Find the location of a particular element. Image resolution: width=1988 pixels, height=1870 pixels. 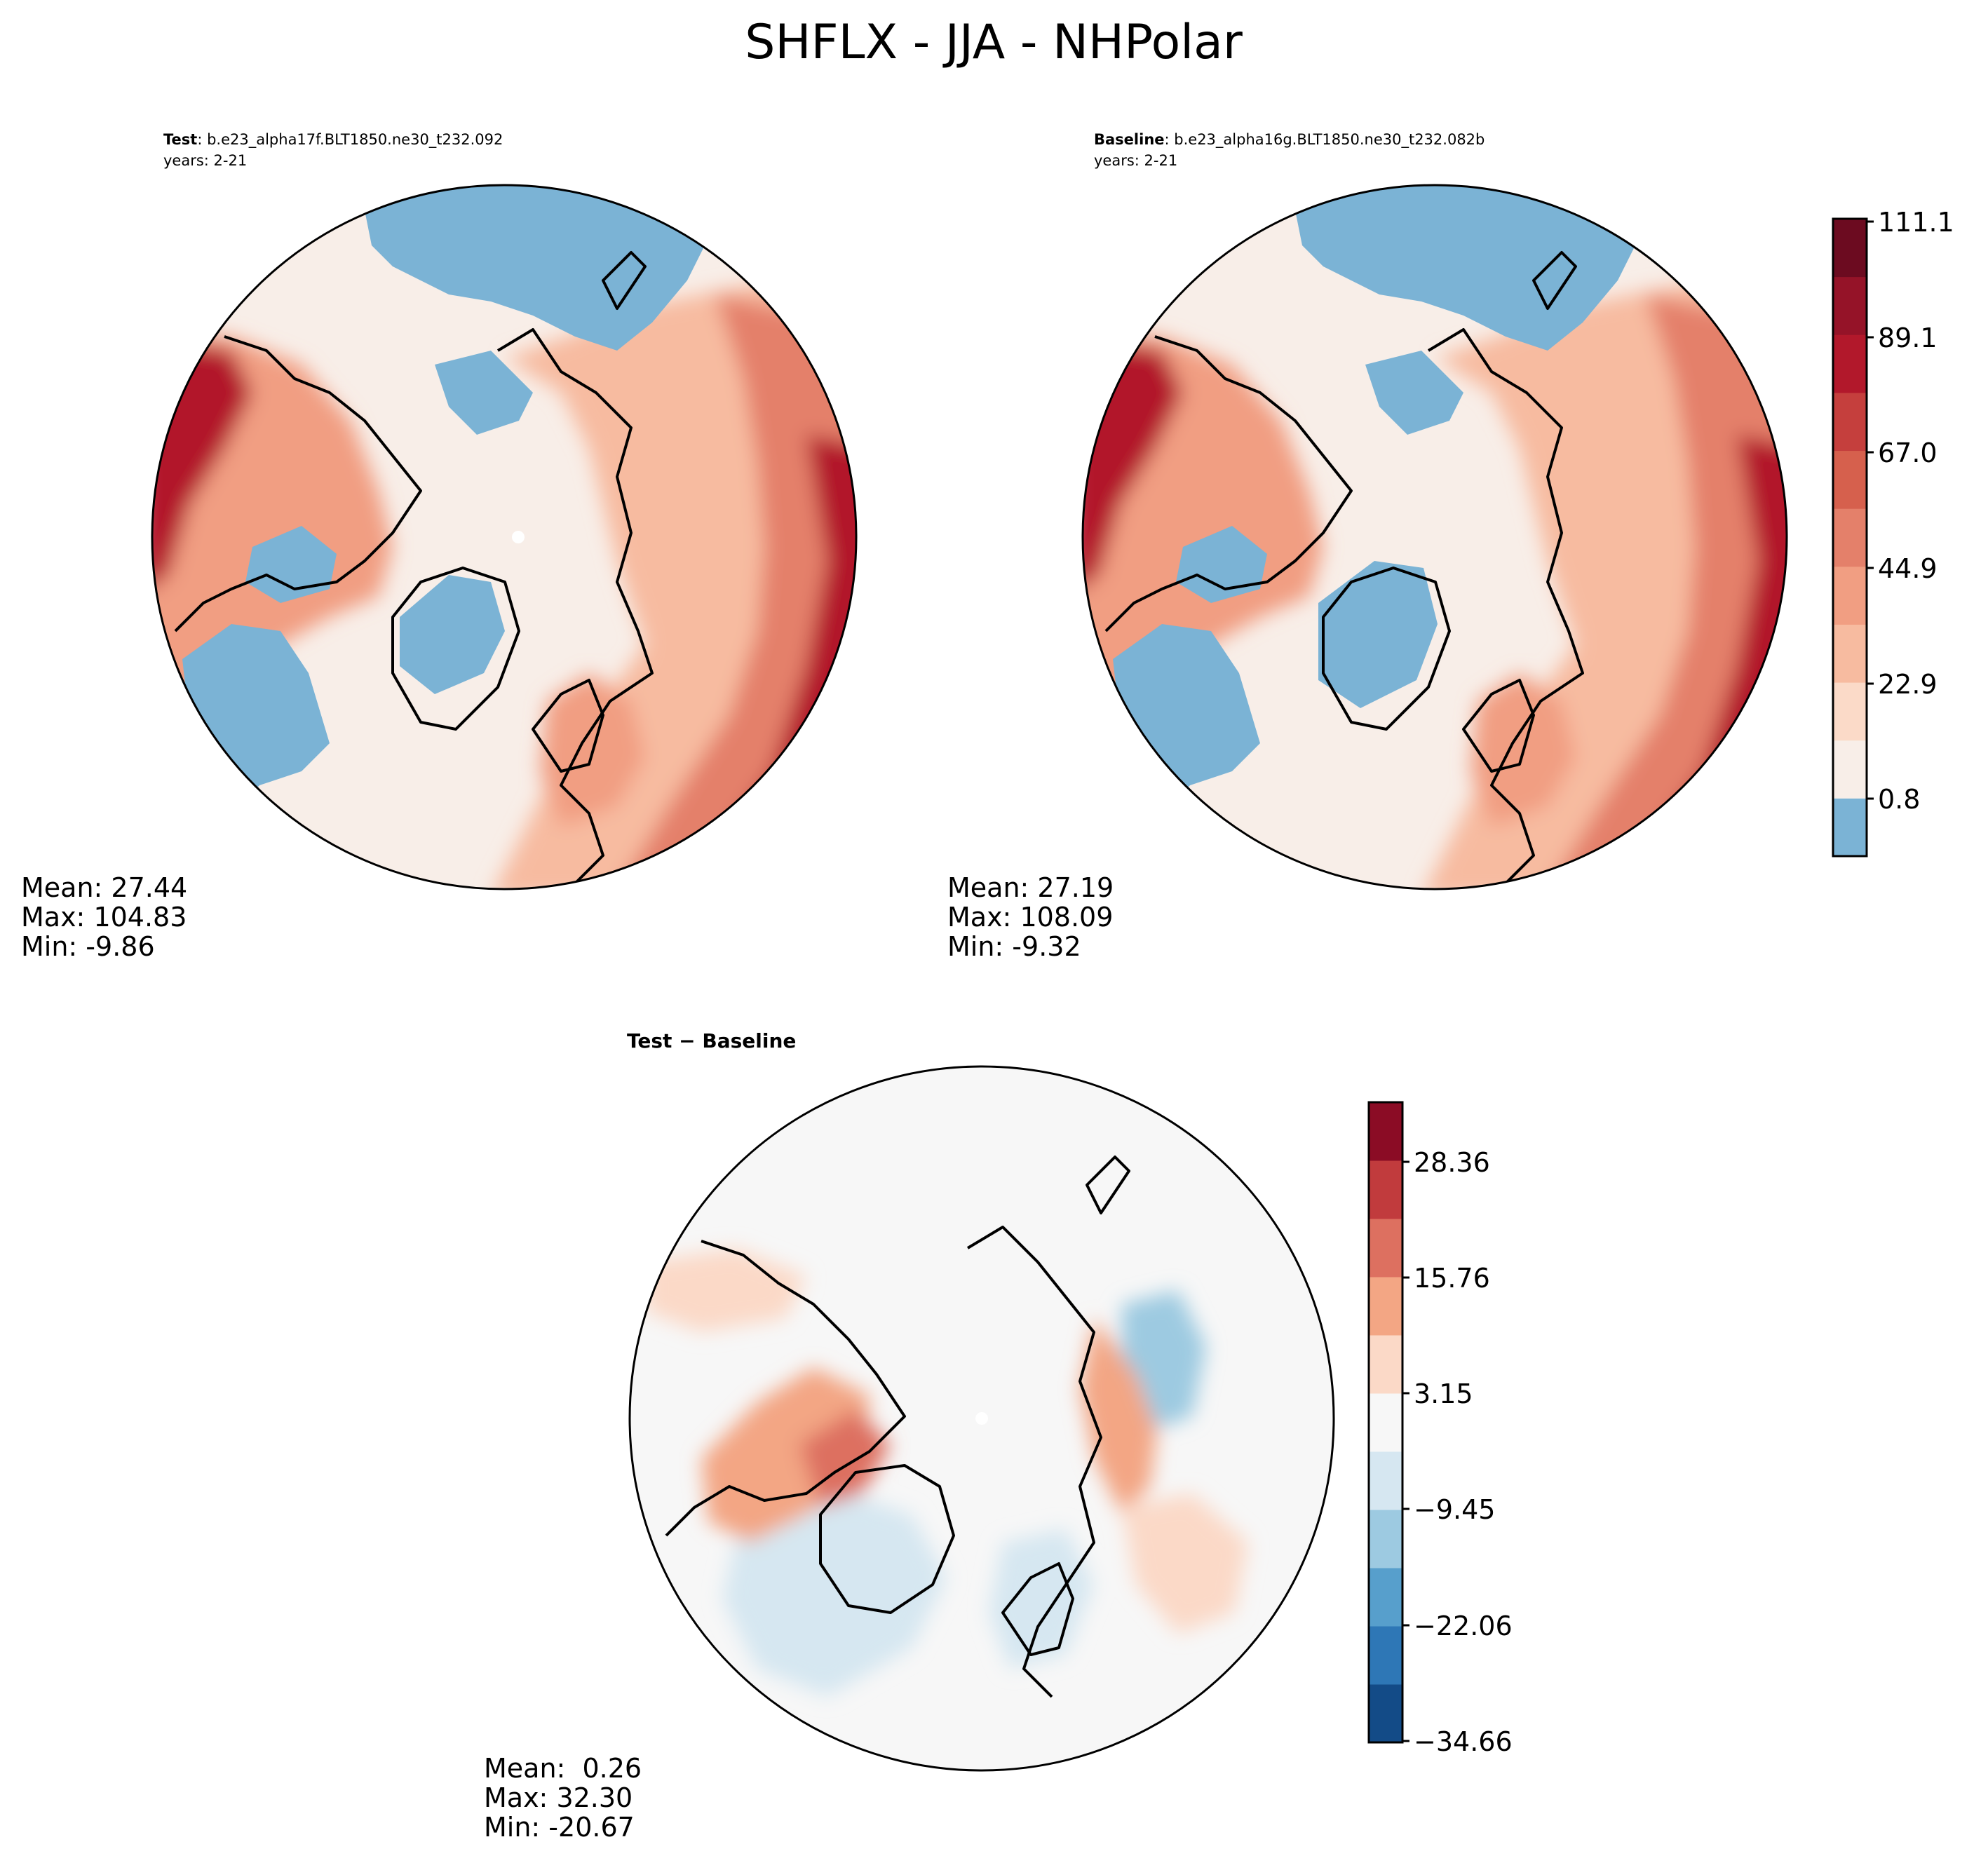

test-coast-kamchatka is located at coordinates (624, 280).